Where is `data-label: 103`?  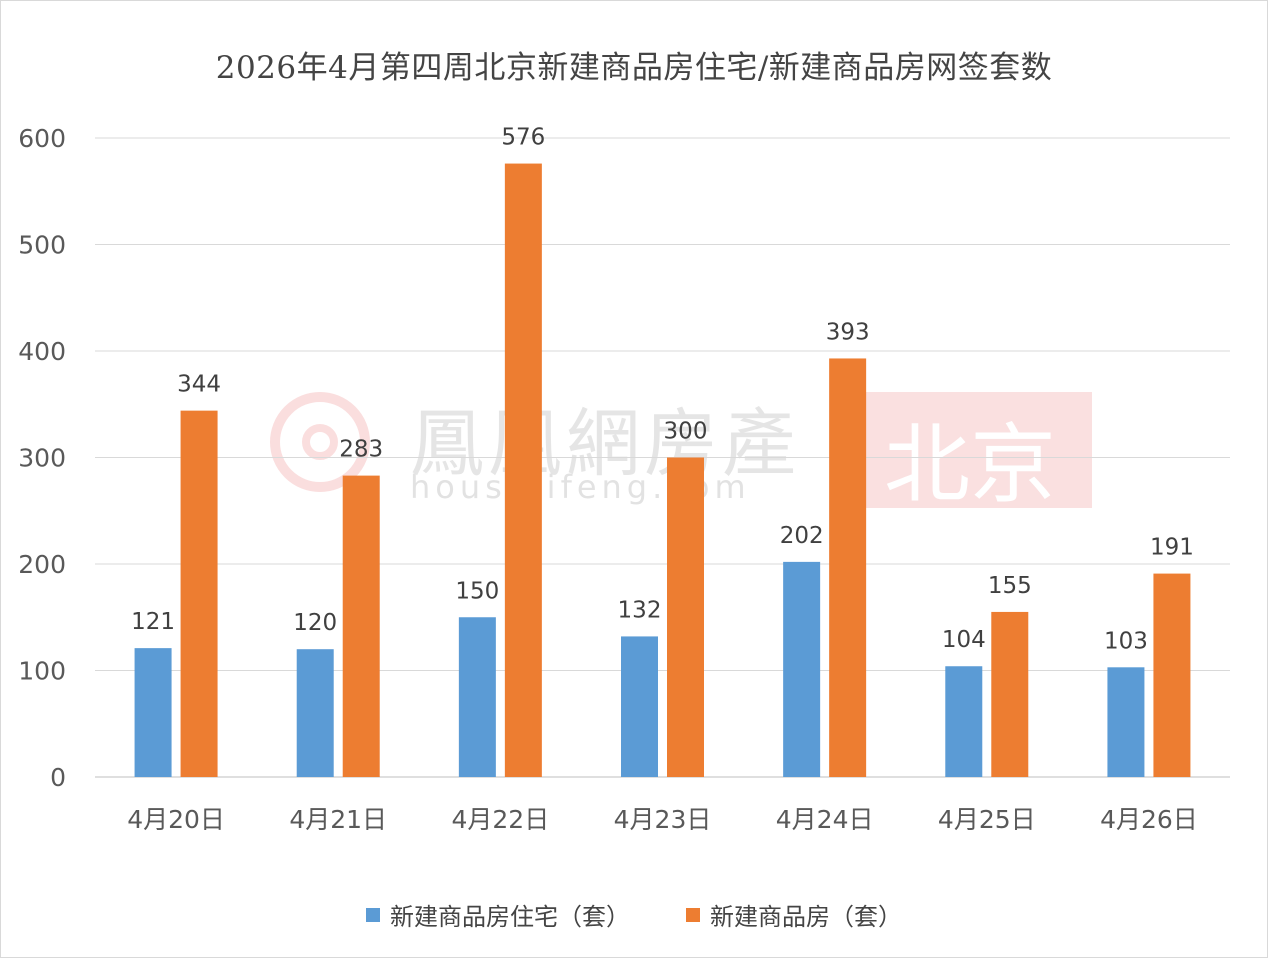
data-label: 103 is located at coordinates (1126, 641).